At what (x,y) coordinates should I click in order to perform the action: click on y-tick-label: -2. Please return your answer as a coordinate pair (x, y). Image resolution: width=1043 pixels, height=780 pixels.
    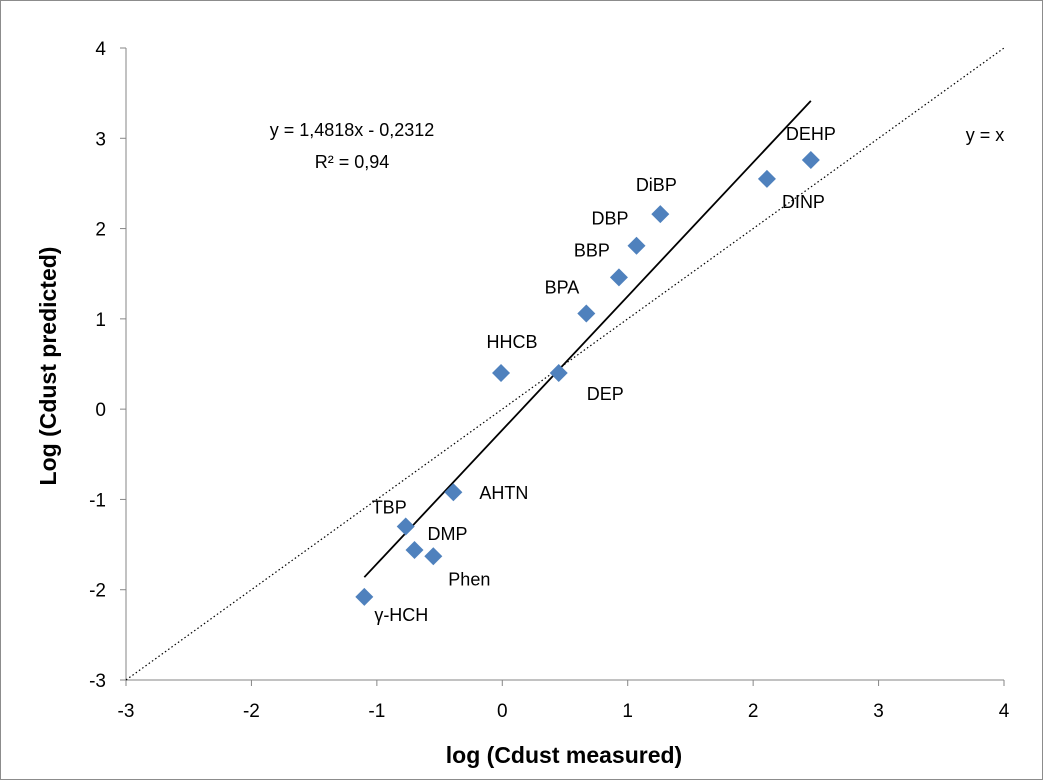
    Looking at the image, I should click on (97, 591).